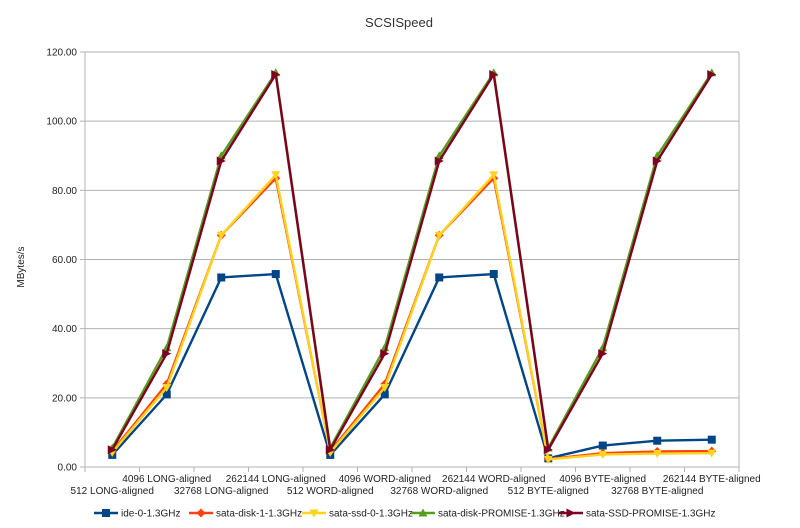  What do you see at coordinates (501, 514) in the screenshot?
I see `legend-label: sata-disk-PROMISE-1.3GHz` at bounding box center [501, 514].